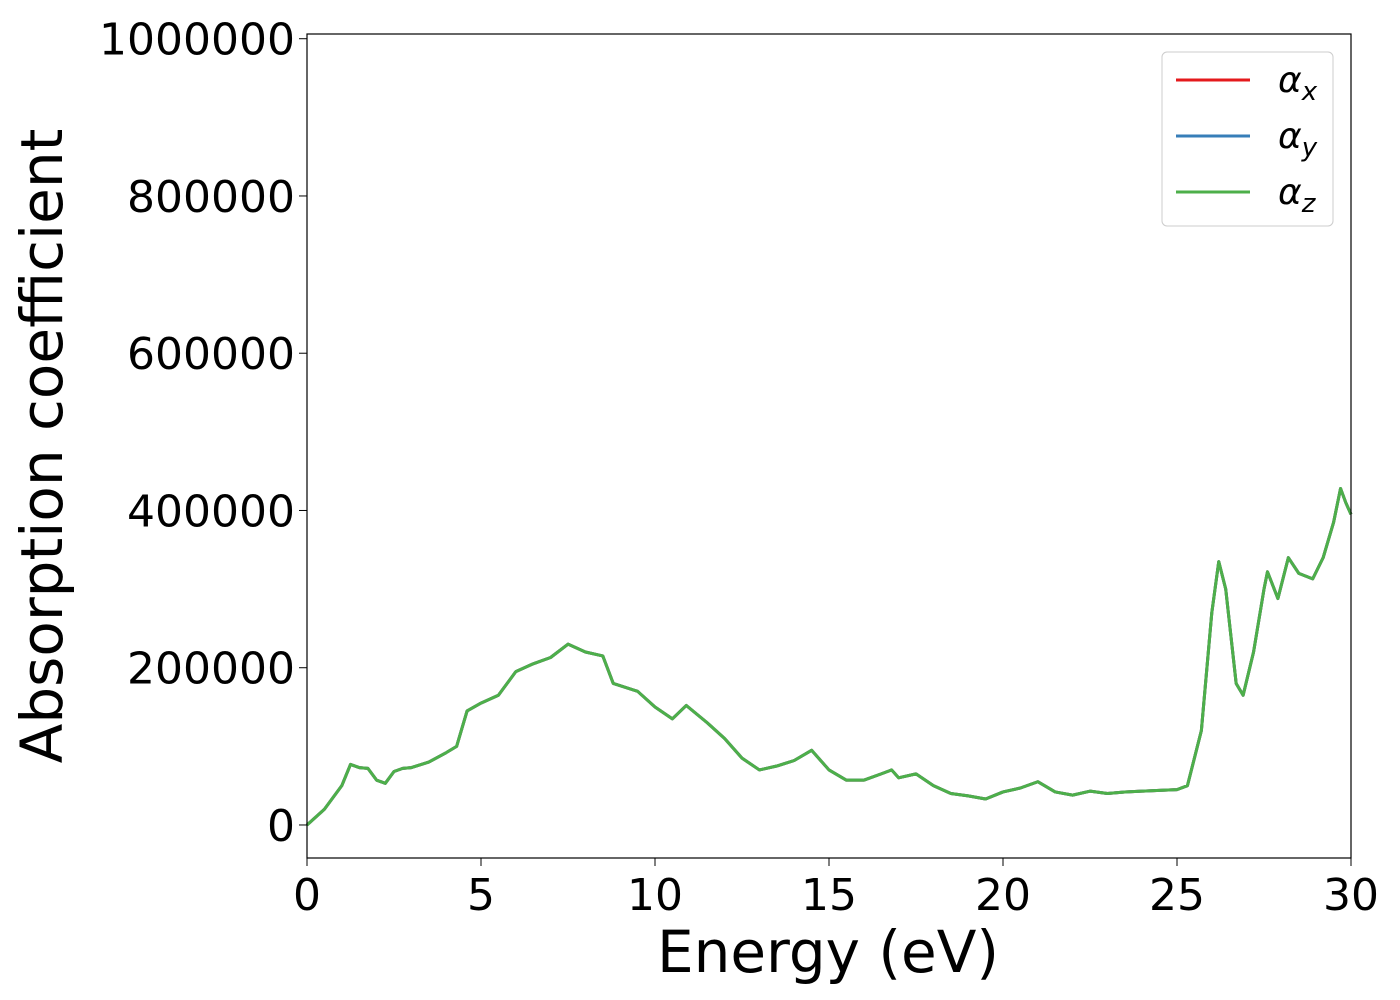 The height and width of the screenshot is (1000, 1400). I want to click on y-tick-label: 0, so click(281, 826).